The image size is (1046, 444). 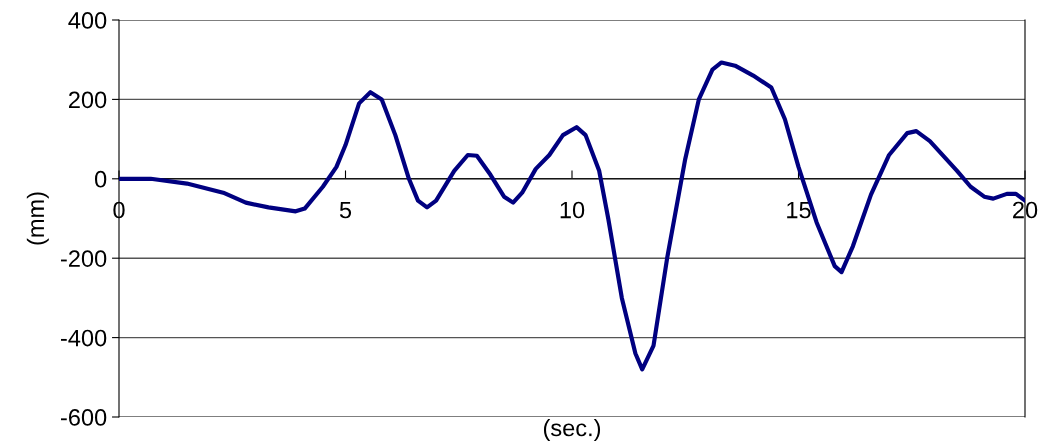 What do you see at coordinates (87, 100) in the screenshot?
I see `y-tick-label: 200` at bounding box center [87, 100].